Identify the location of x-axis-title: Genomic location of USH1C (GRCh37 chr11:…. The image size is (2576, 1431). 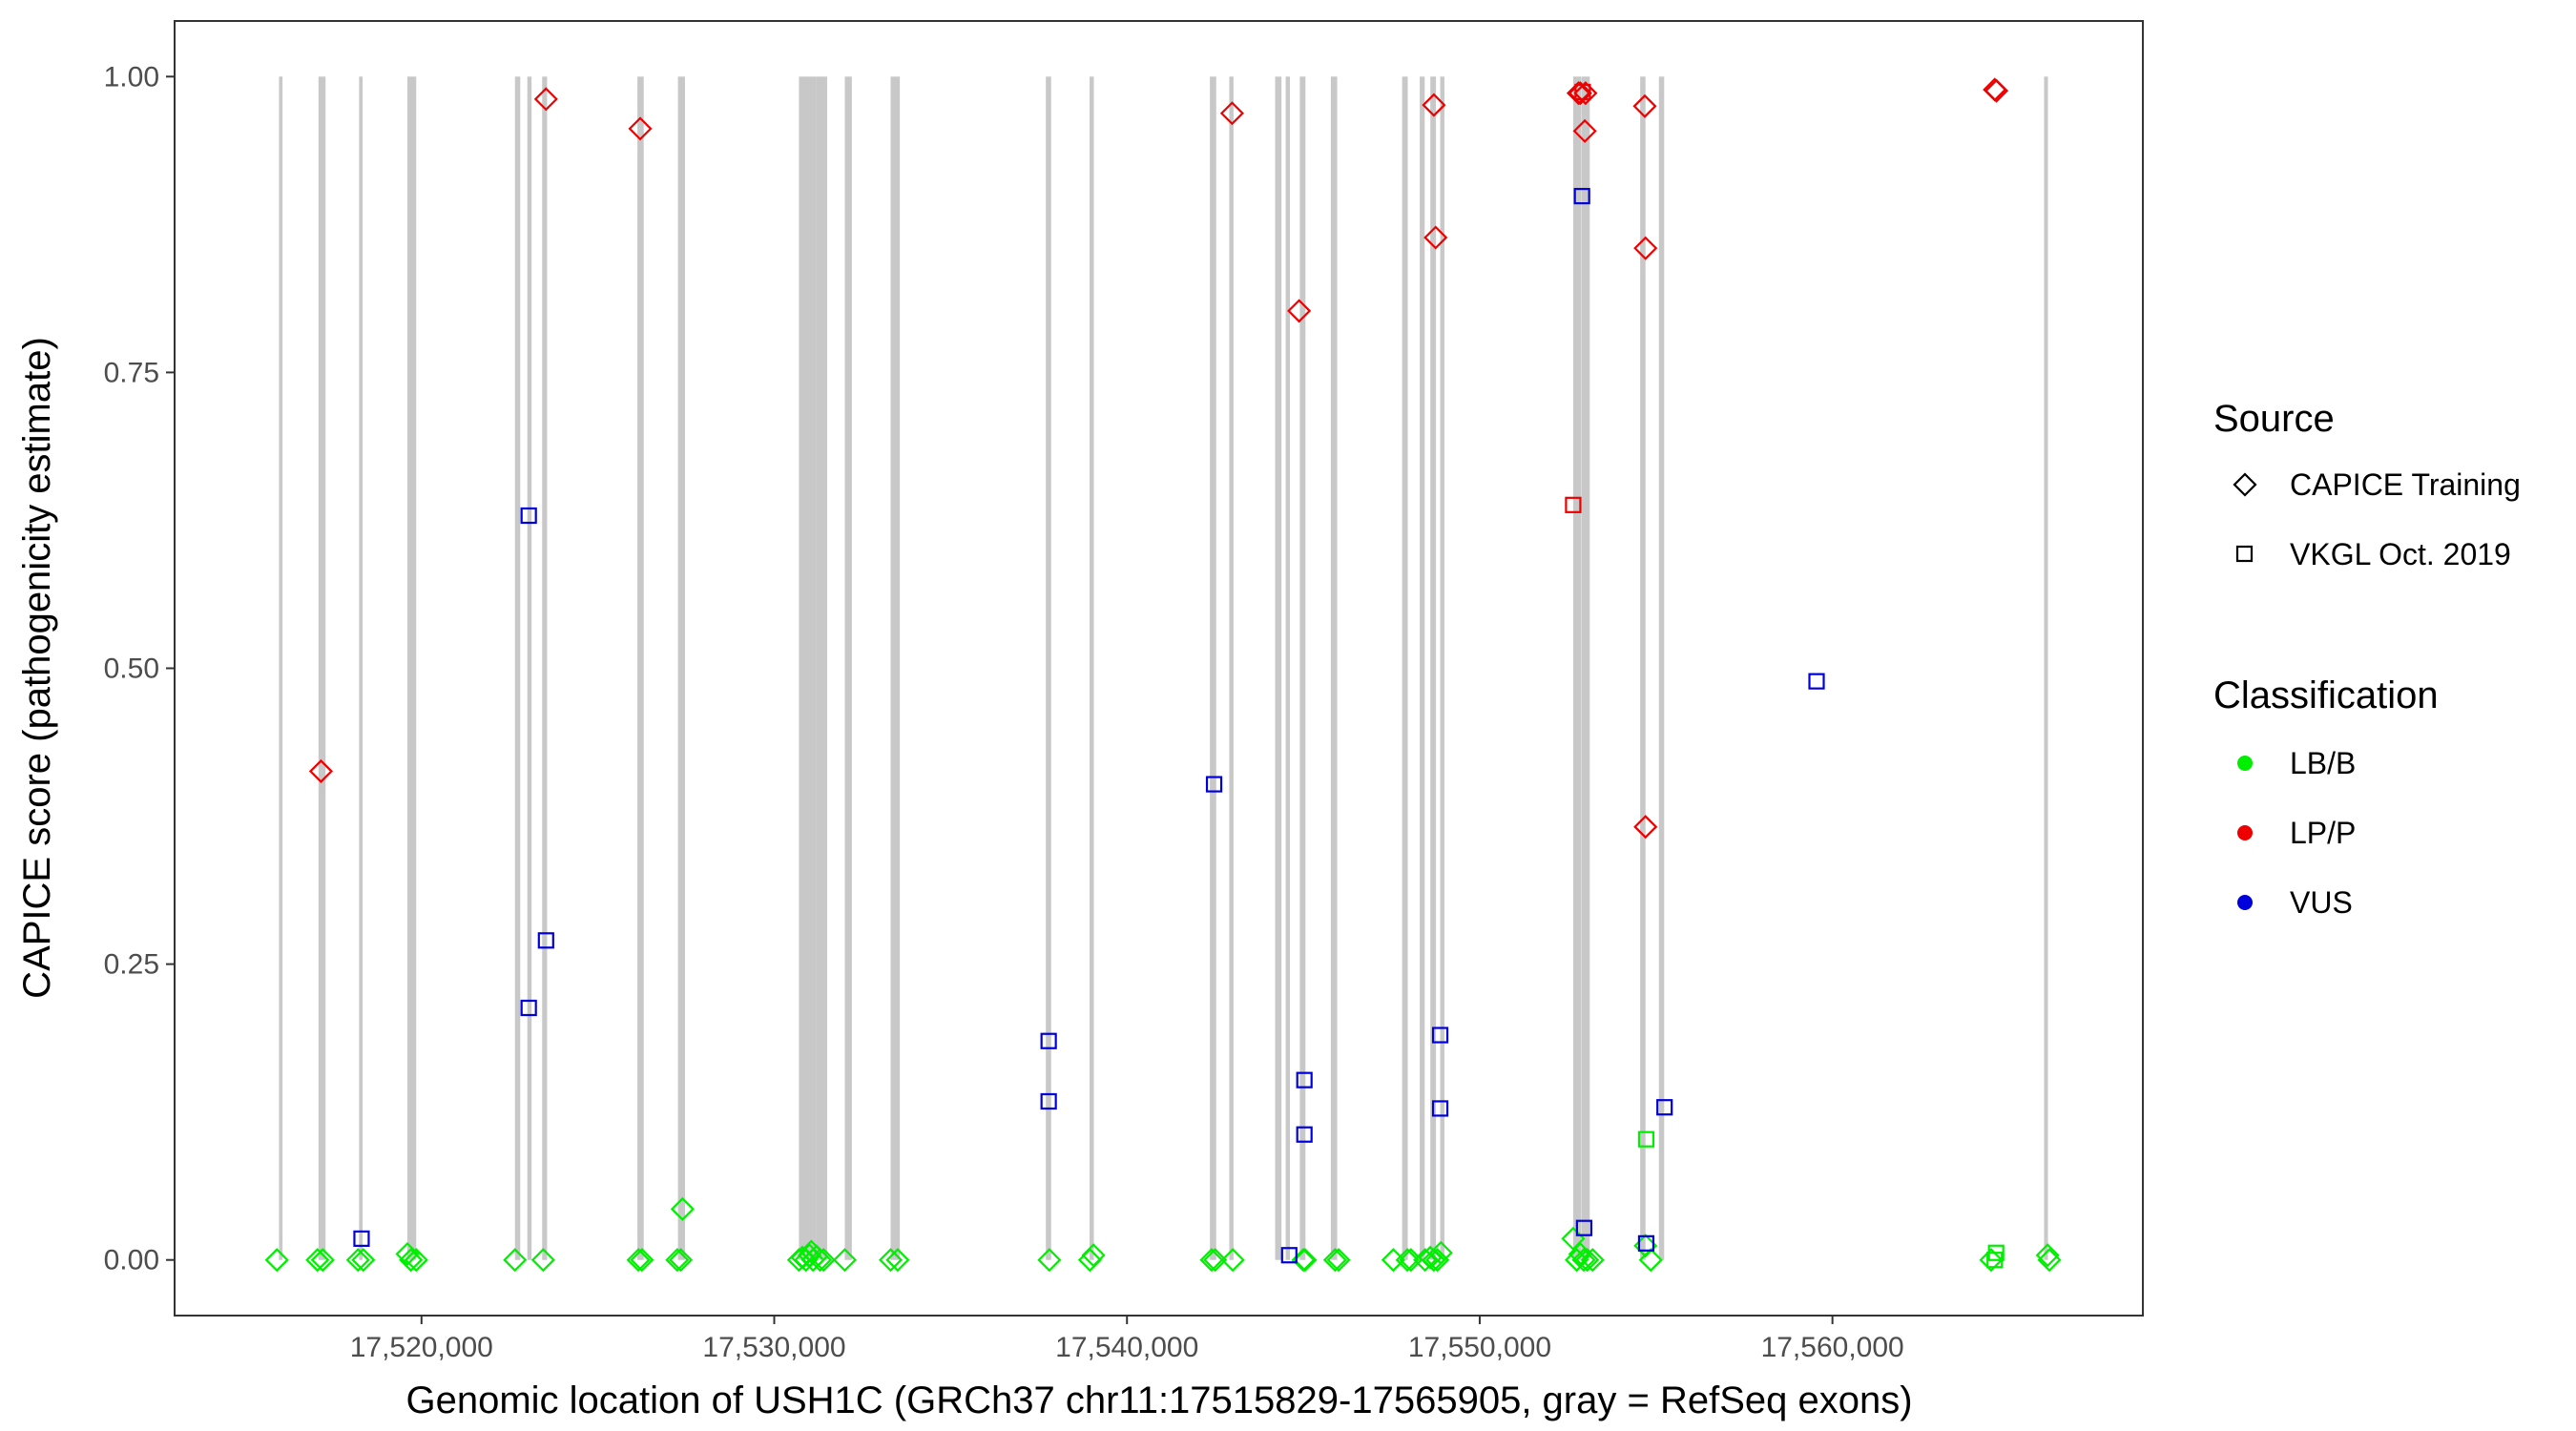
(1158, 1400).